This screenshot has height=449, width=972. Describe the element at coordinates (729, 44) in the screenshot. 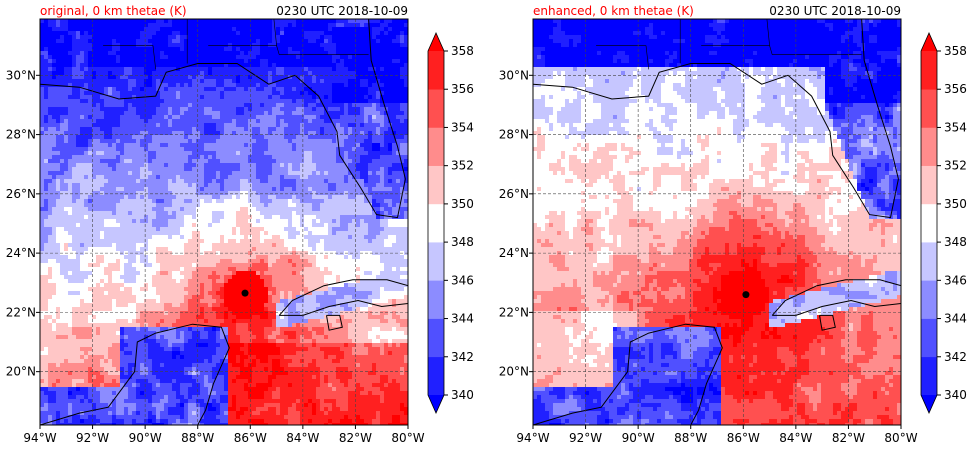

I see `state-borders` at that location.